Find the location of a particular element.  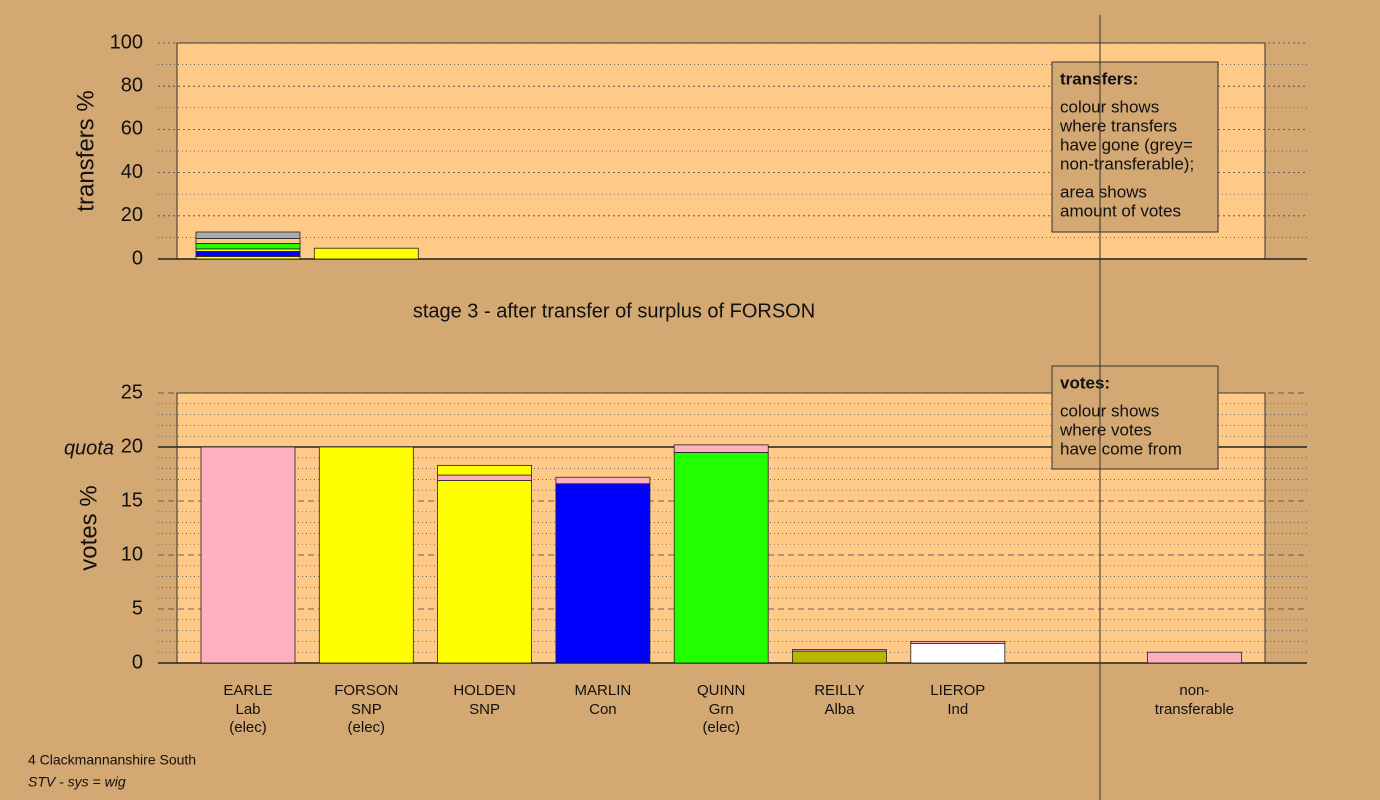

footer: STV - sys = wig is located at coordinates (77, 782).